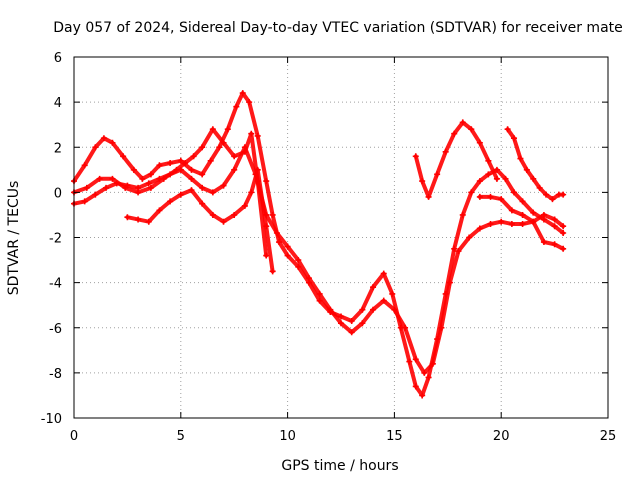  What do you see at coordinates (181, 436) in the screenshot?
I see `x-tick-label: 5` at bounding box center [181, 436].